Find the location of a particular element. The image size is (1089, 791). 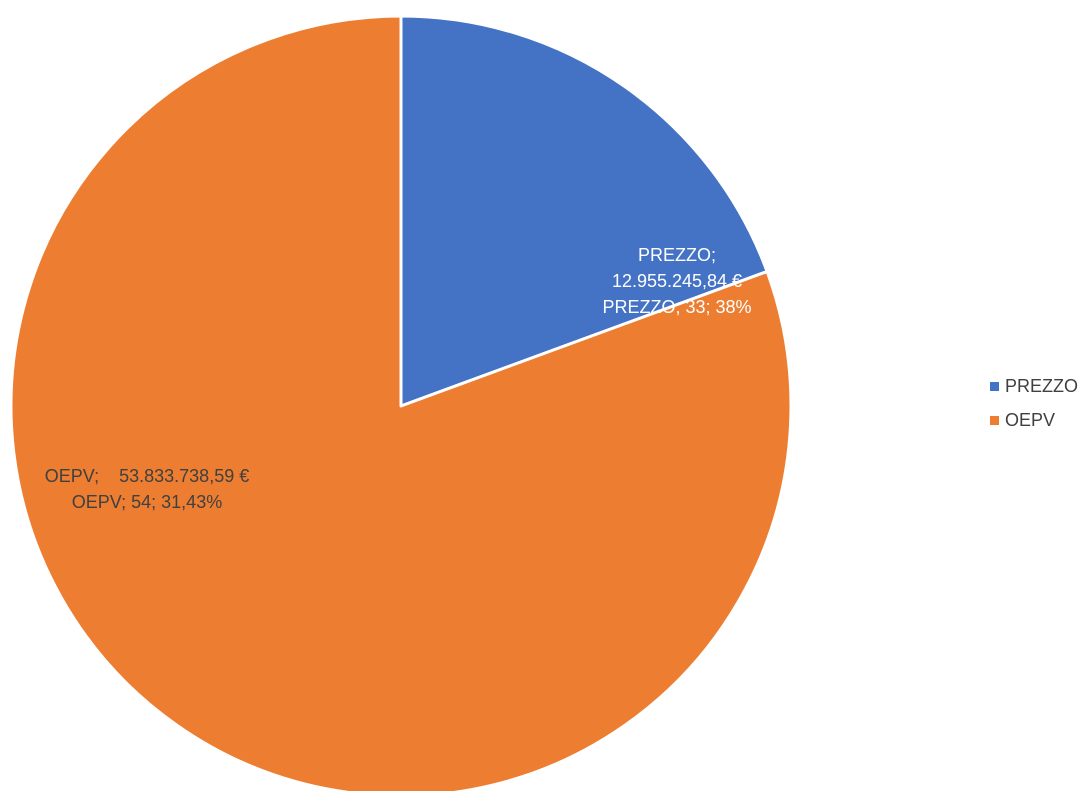

legend-item-oepv: OEPV is located at coordinates (1034, 420).